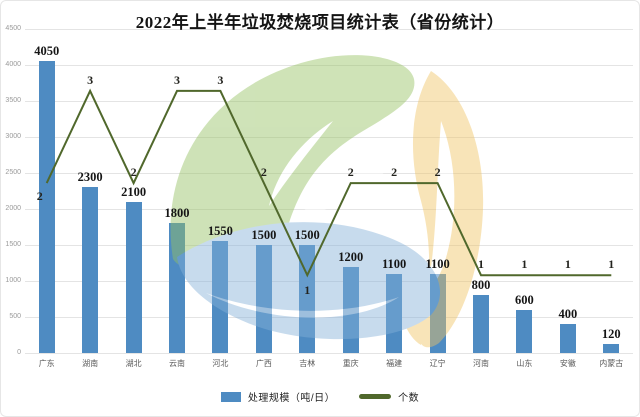 The image size is (640, 417). I want to click on y-axis-tick-label: 2000, so click(13, 208).